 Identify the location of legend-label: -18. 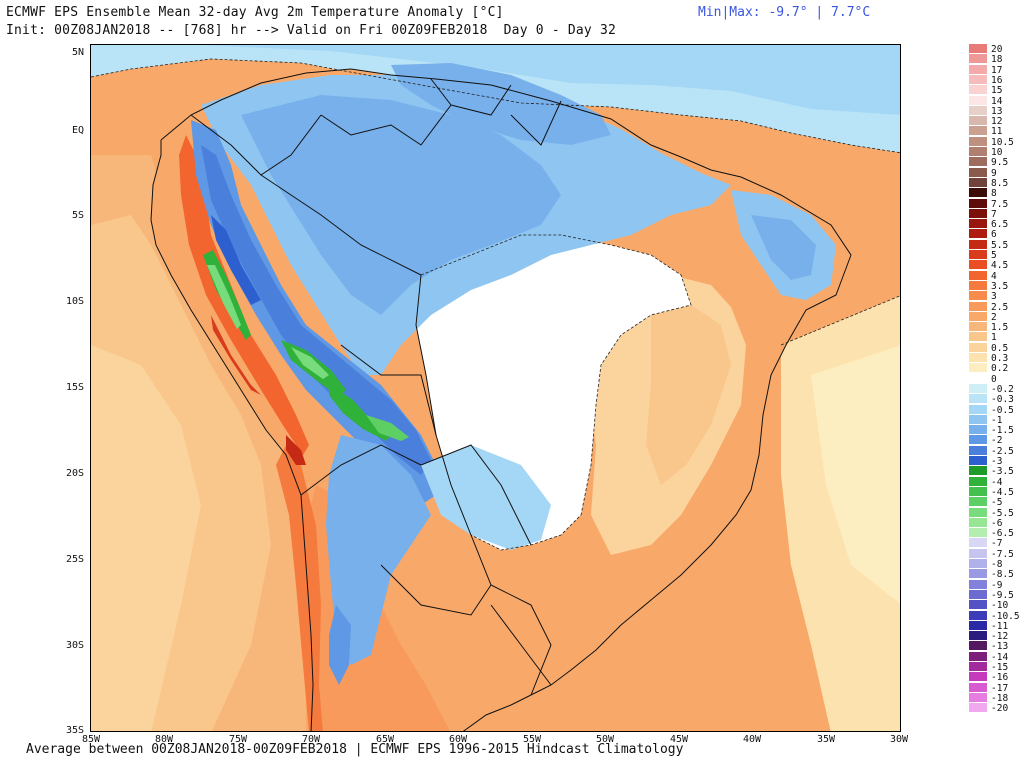
(1000, 698).